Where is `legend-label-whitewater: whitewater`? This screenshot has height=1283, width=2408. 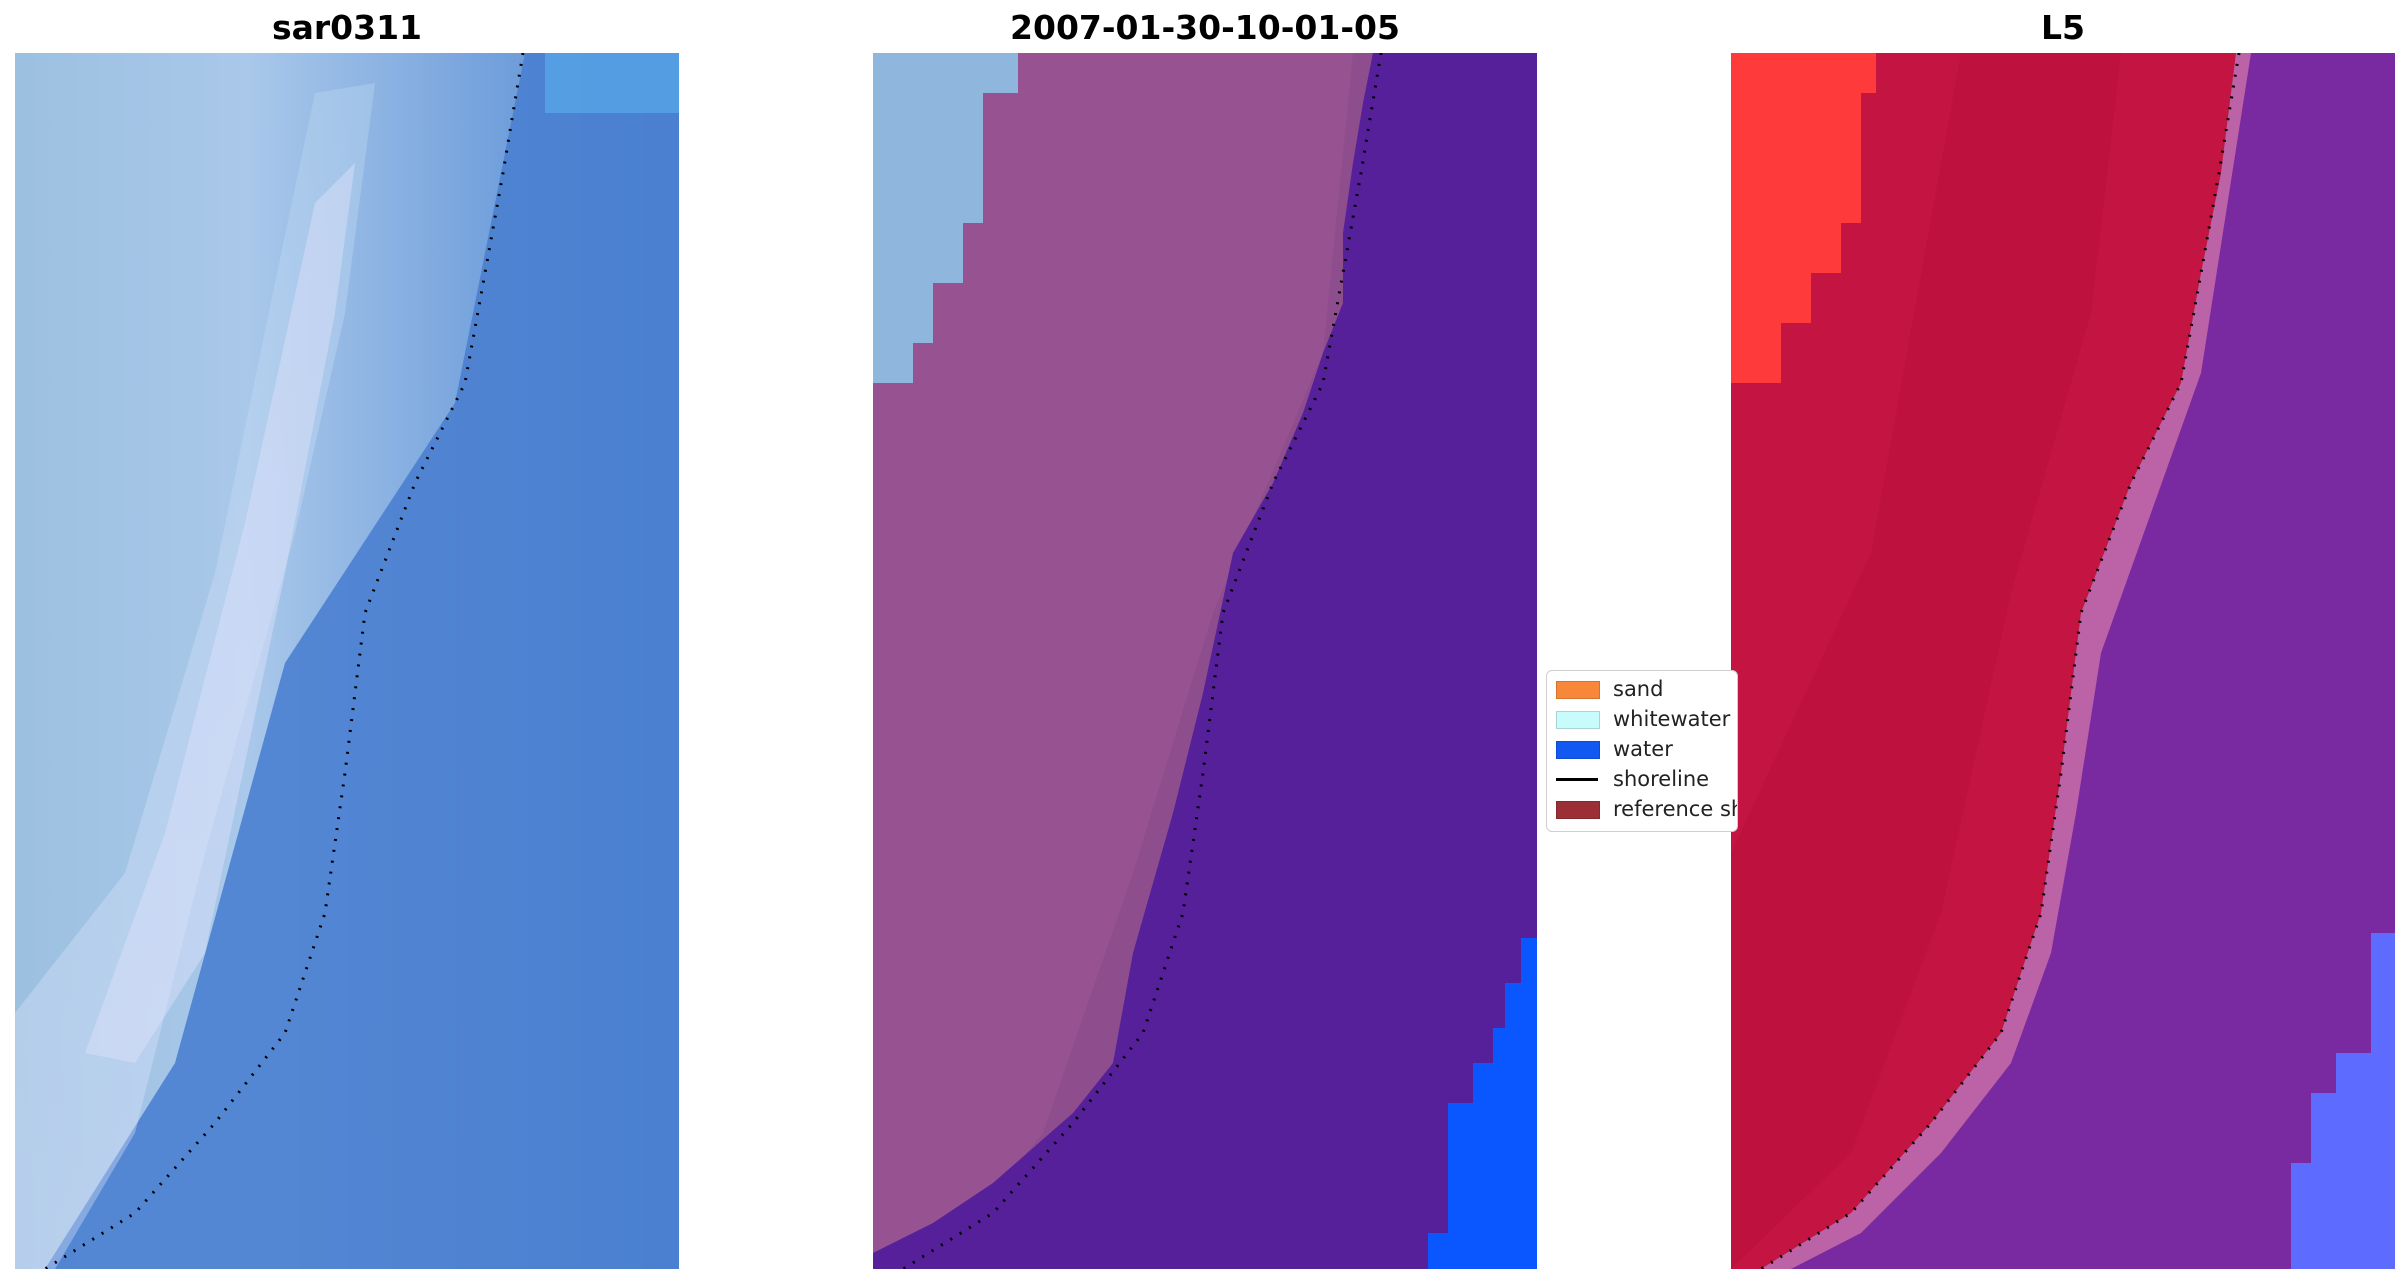
legend-label-whitewater: whitewater is located at coordinates (1672, 719).